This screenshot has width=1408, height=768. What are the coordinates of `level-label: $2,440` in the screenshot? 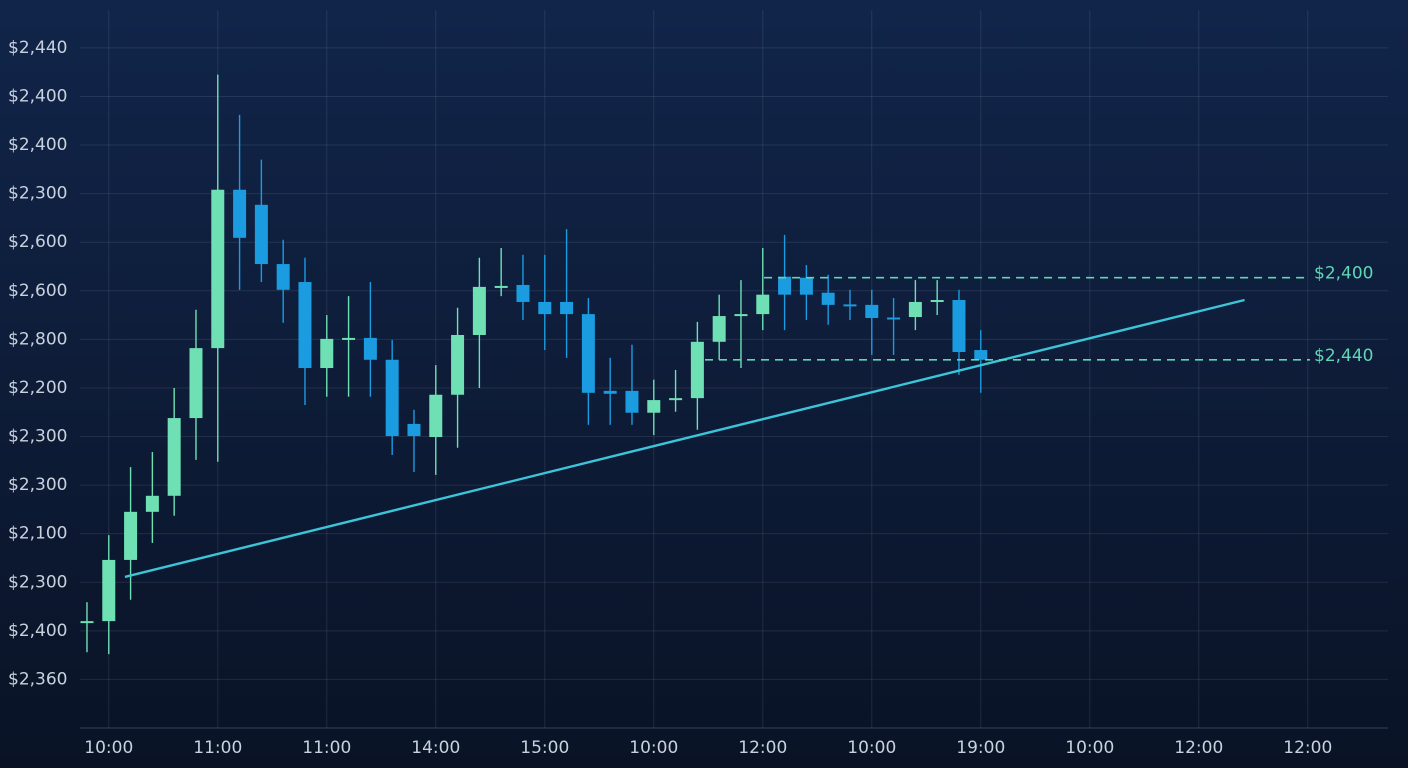 It's located at (1343, 356).